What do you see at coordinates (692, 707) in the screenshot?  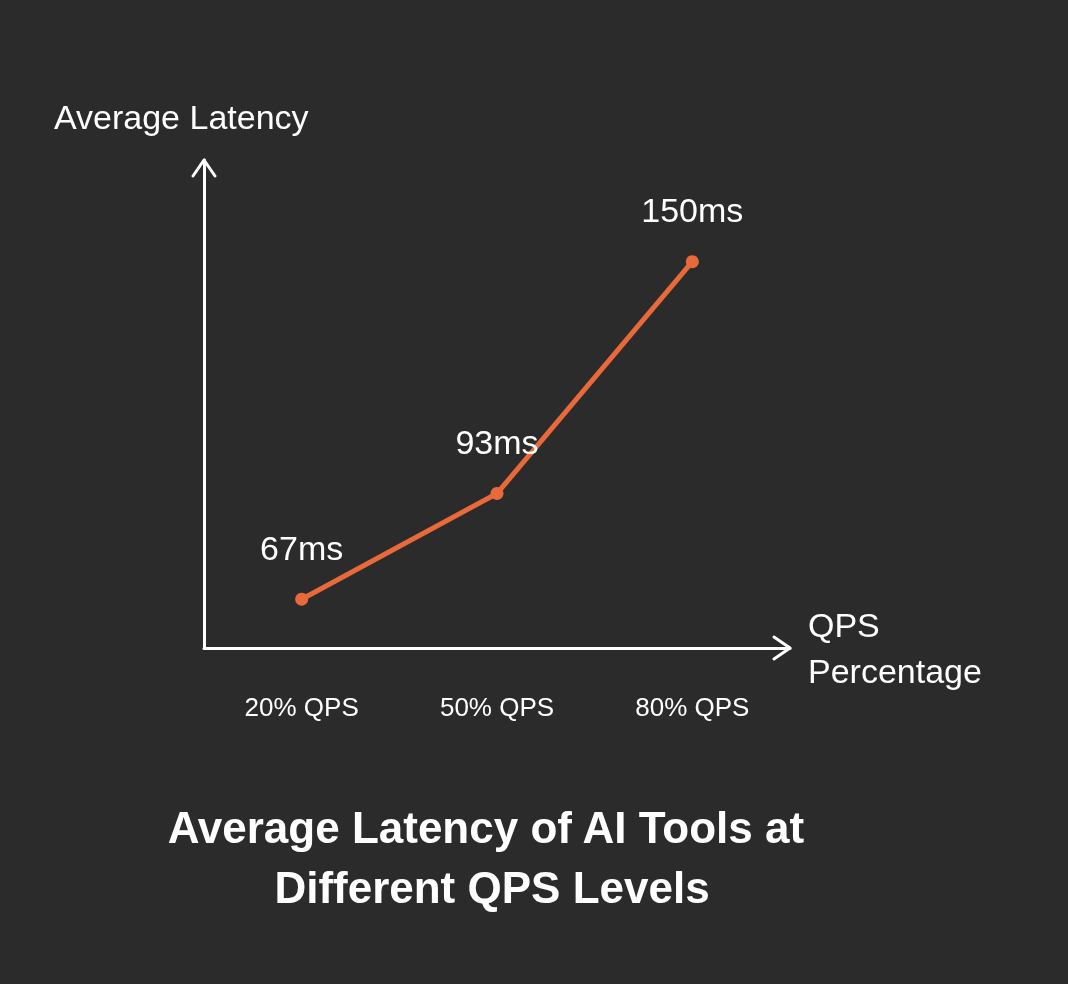 I see `x-tick-label: 80% QPS` at bounding box center [692, 707].